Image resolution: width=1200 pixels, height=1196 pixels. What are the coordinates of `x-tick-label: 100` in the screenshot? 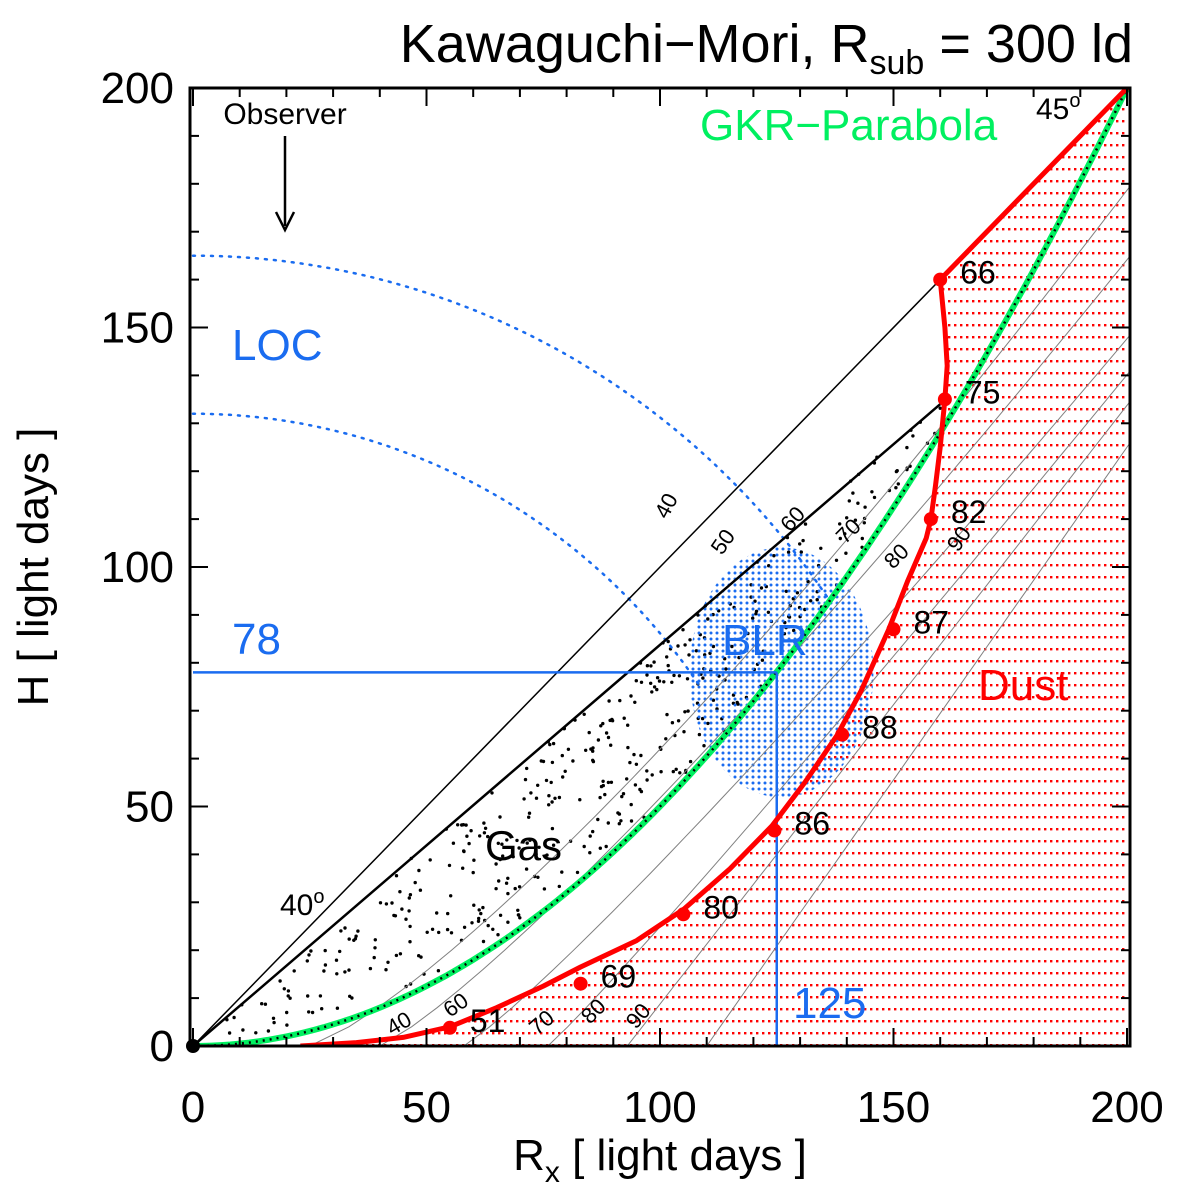 It's located at (659, 1107).